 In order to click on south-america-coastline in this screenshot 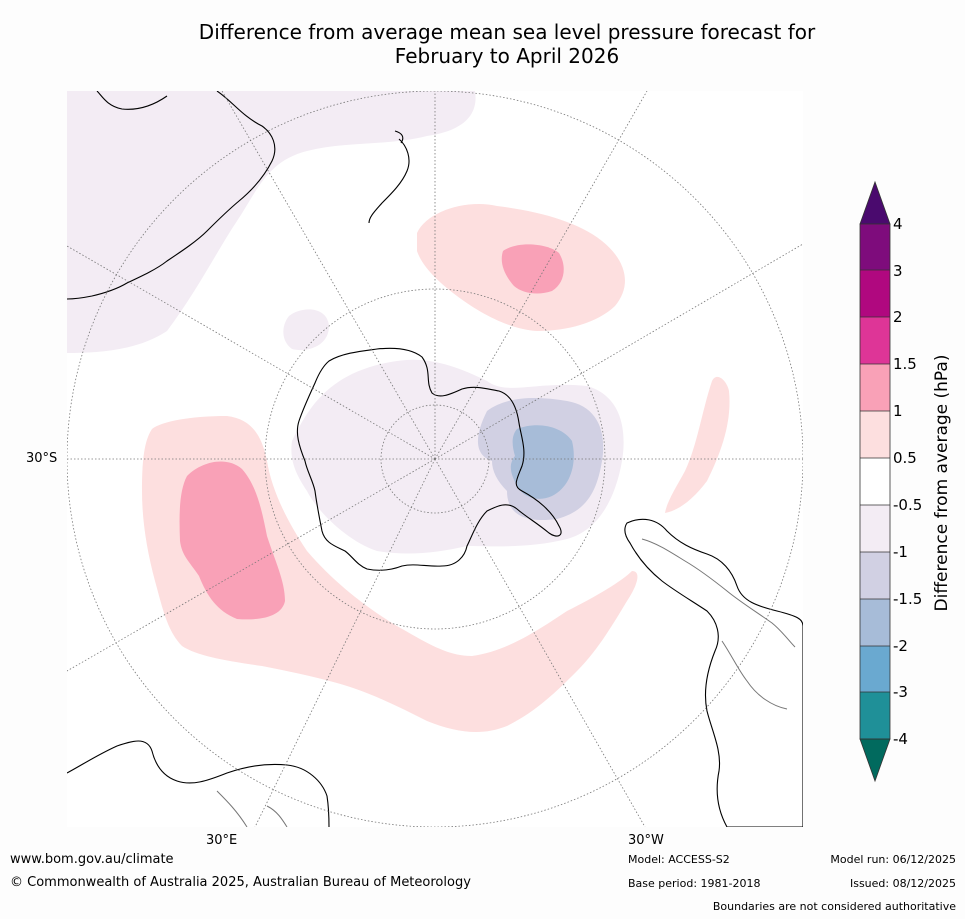, I will do `click(713, 672)`.